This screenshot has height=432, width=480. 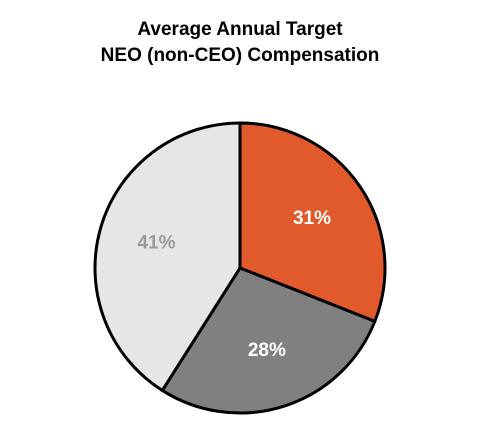 What do you see at coordinates (240, 29) in the screenshot?
I see `chart-title: Average Annual Target` at bounding box center [240, 29].